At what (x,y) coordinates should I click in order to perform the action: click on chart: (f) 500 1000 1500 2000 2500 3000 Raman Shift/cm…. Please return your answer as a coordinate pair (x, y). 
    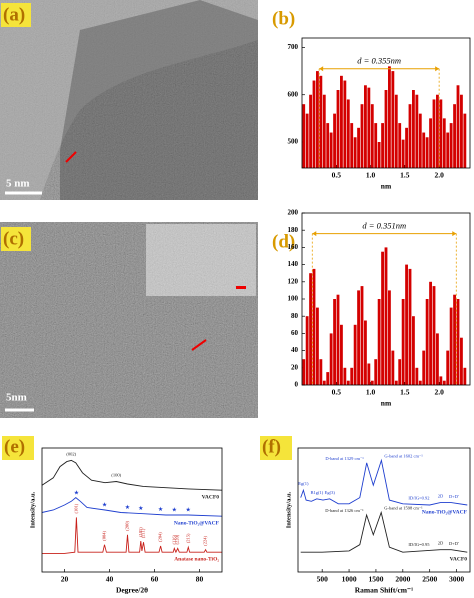
    Looking at the image, I should click on (365, 515).